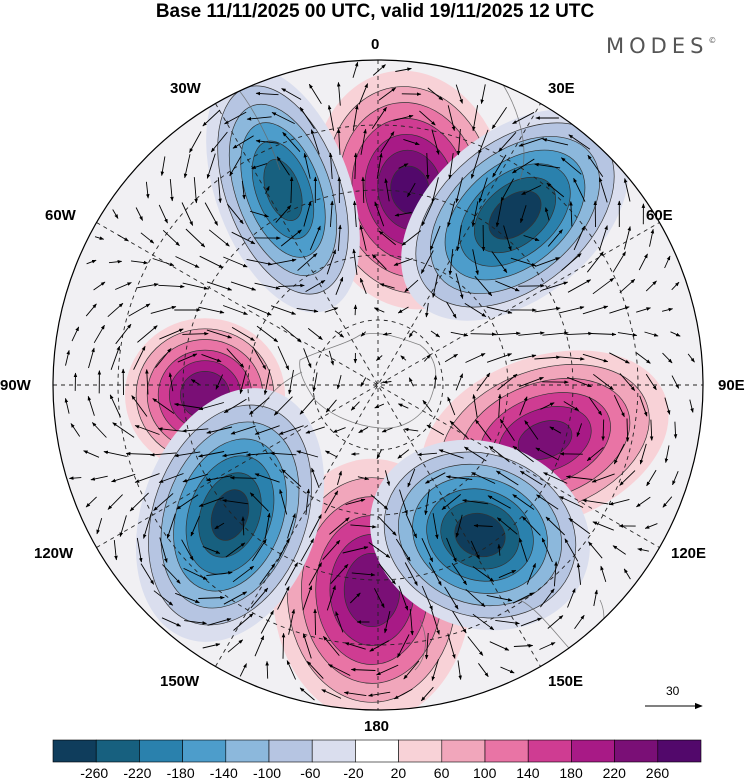 The image size is (750, 783). What do you see at coordinates (571, 773) in the screenshot?
I see `colorbar-tick-label: 180` at bounding box center [571, 773].